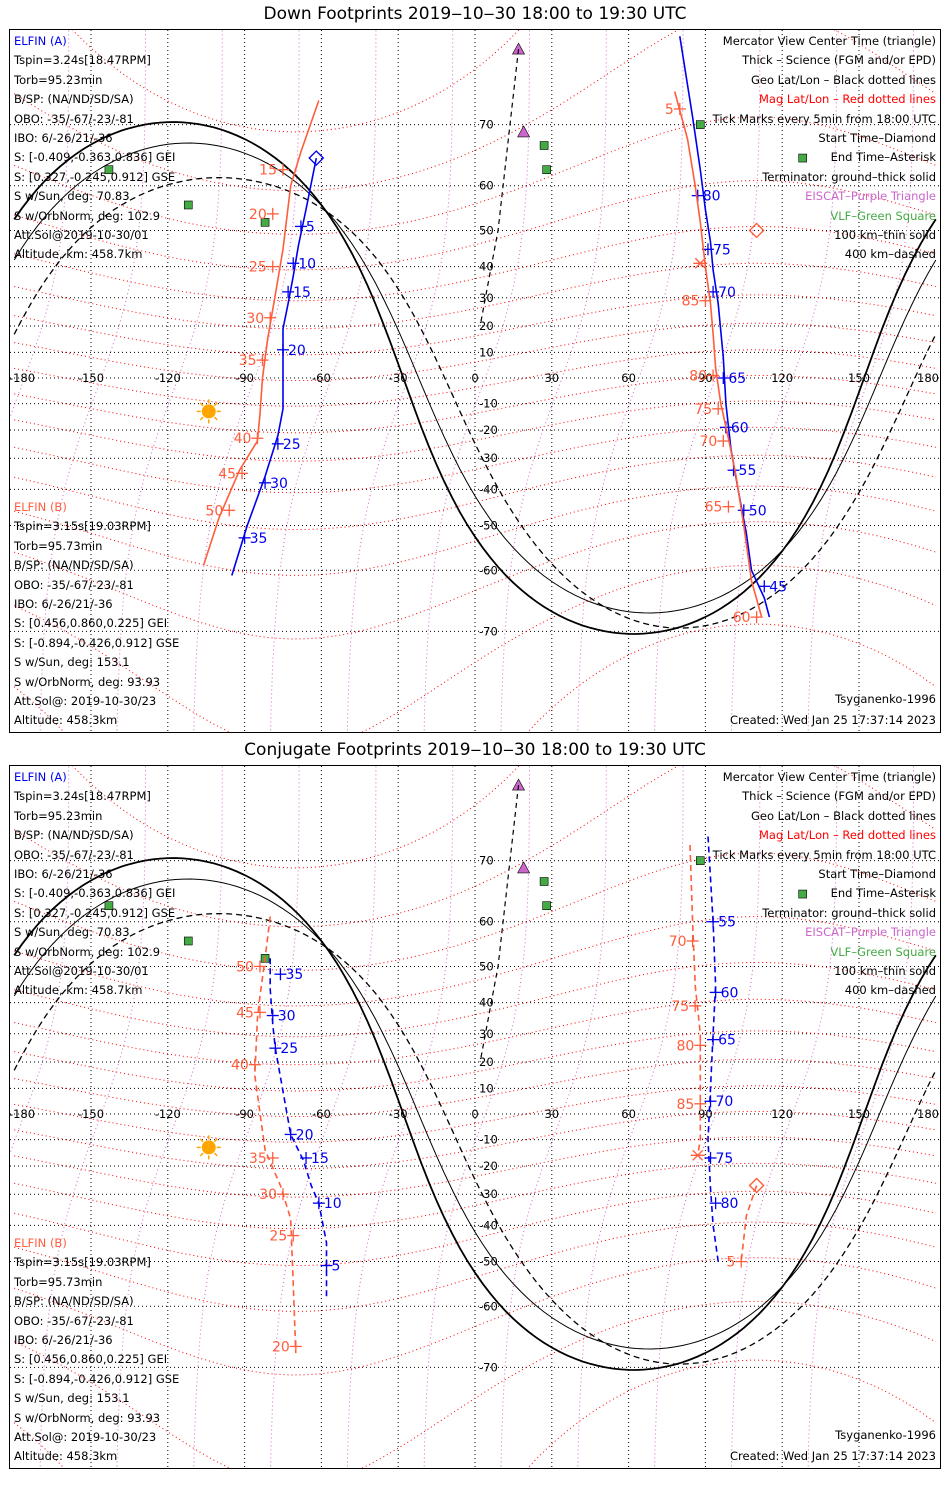 Image resolution: width=950 pixels, height=1500 pixels. What do you see at coordinates (829, 777) in the screenshot?
I see `legend-entry: Mercator View Center Time (triangle)` at bounding box center [829, 777].